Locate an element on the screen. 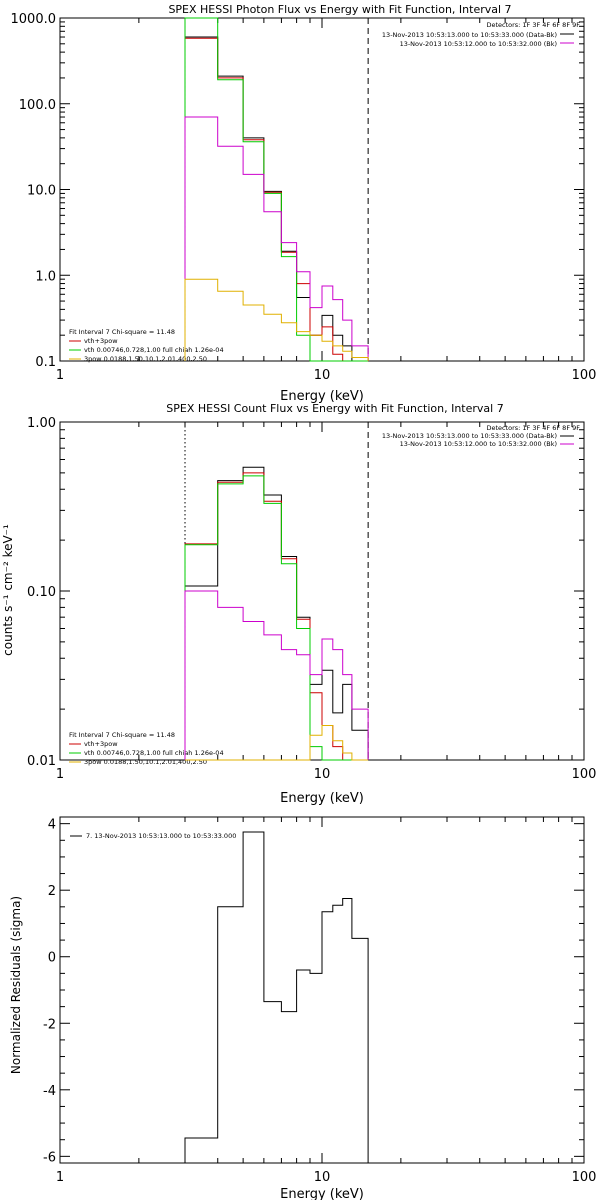 The width and height of the screenshot is (600, 1200). y-tick-label: 100.0 is located at coordinates (37, 105).